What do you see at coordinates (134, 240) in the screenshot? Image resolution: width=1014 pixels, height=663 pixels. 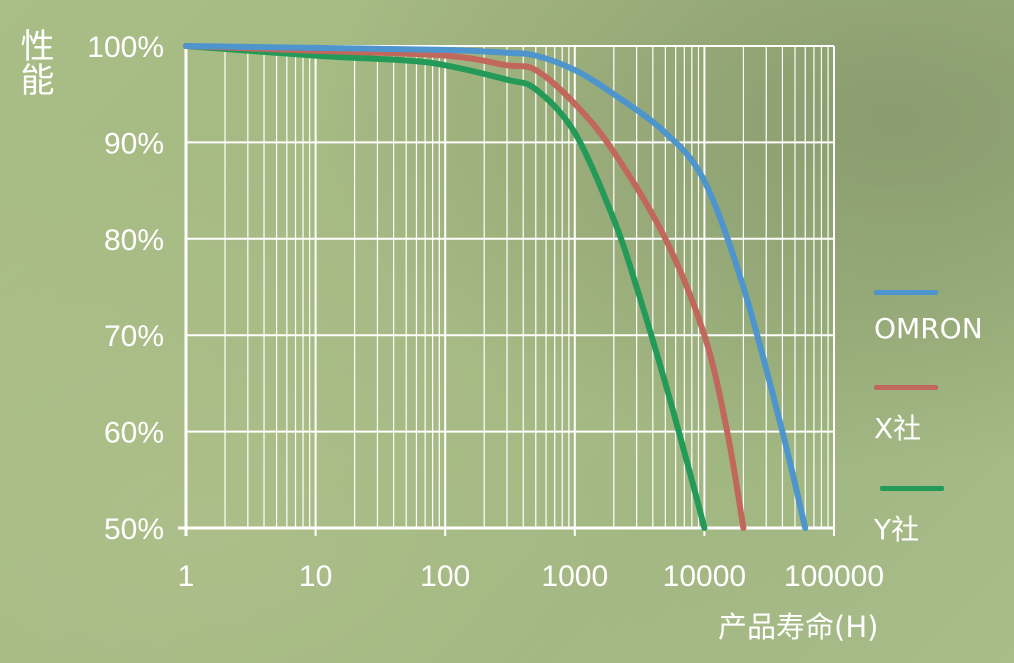 I see `y-tick-label: 80%` at bounding box center [134, 240].